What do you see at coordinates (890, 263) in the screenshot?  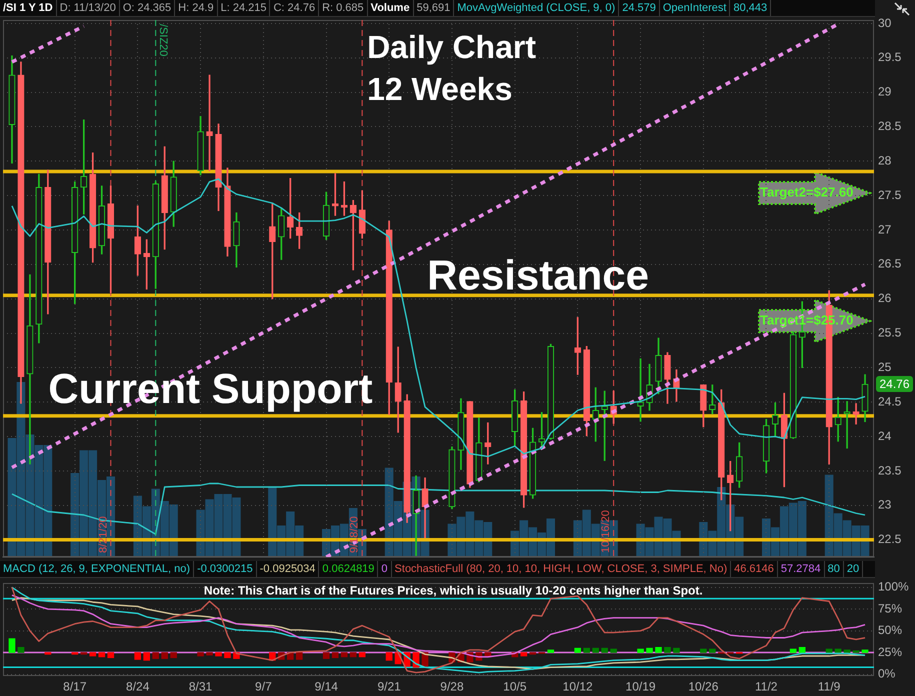 I see `y-tick-label: 26.5` at bounding box center [890, 263].